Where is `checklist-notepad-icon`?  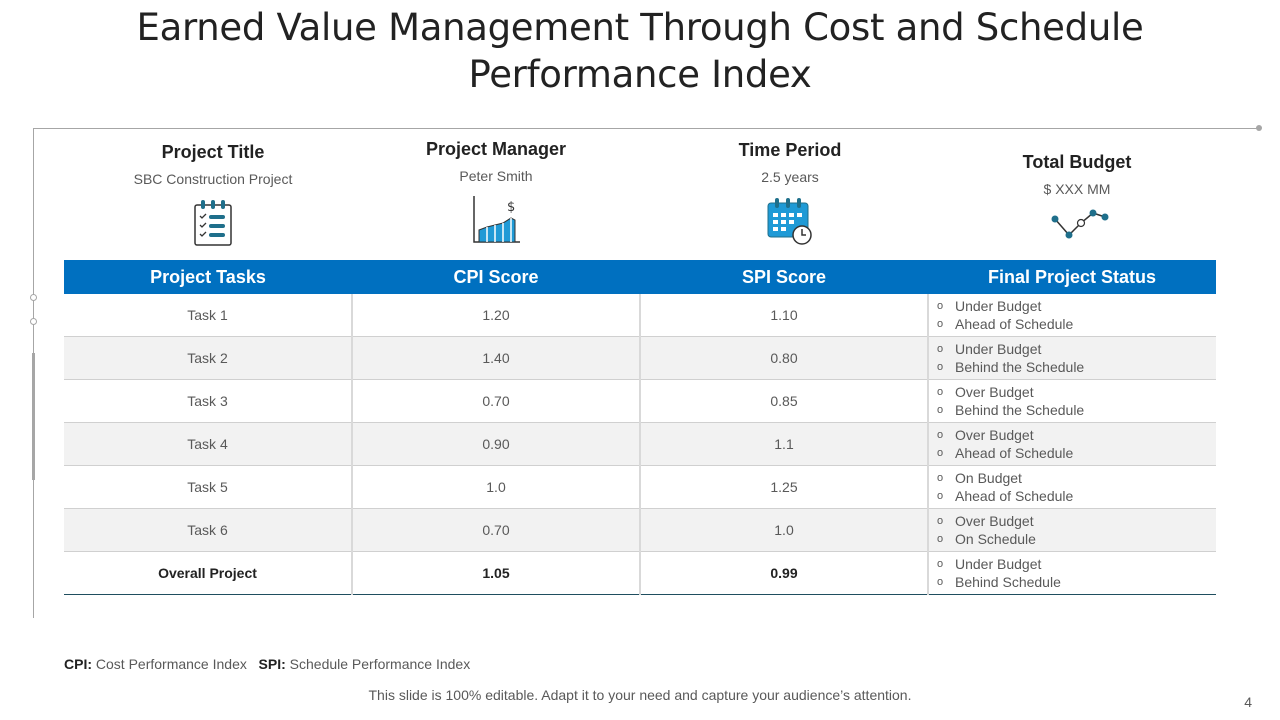 checklist-notepad-icon is located at coordinates (213, 223).